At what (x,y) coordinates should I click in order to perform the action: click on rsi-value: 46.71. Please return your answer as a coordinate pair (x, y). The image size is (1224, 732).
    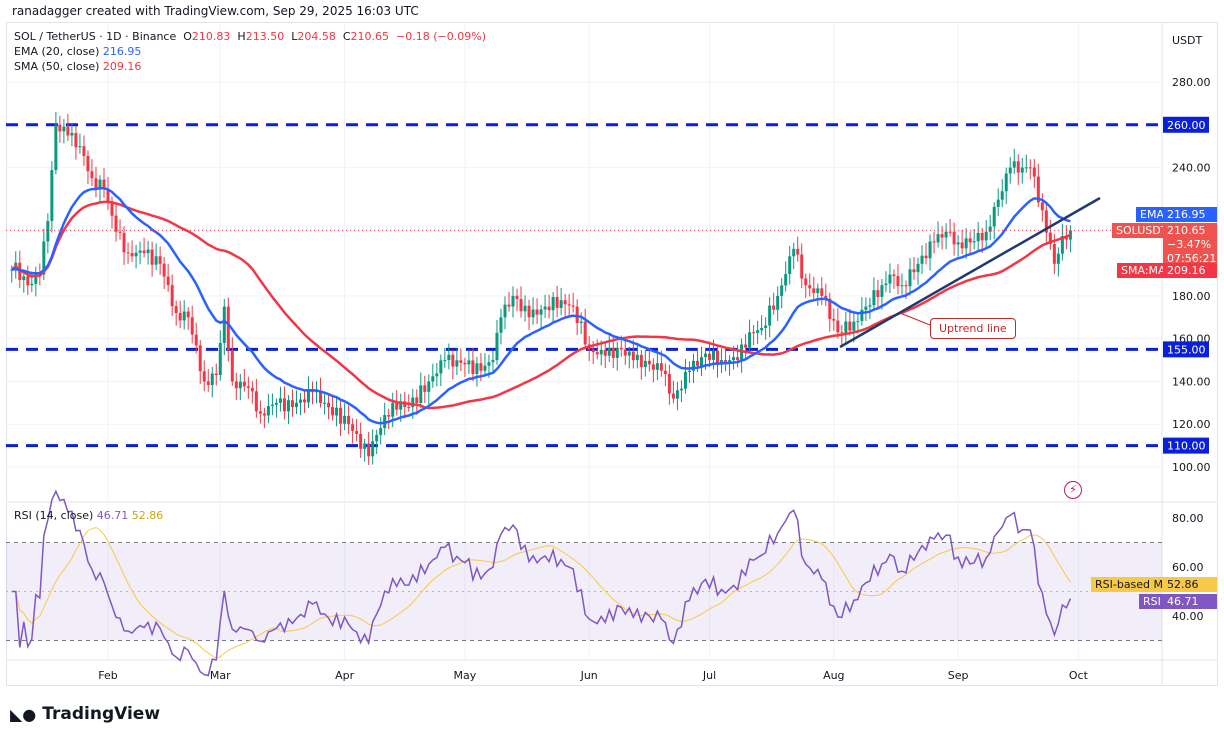
    Looking at the image, I should click on (112, 515).